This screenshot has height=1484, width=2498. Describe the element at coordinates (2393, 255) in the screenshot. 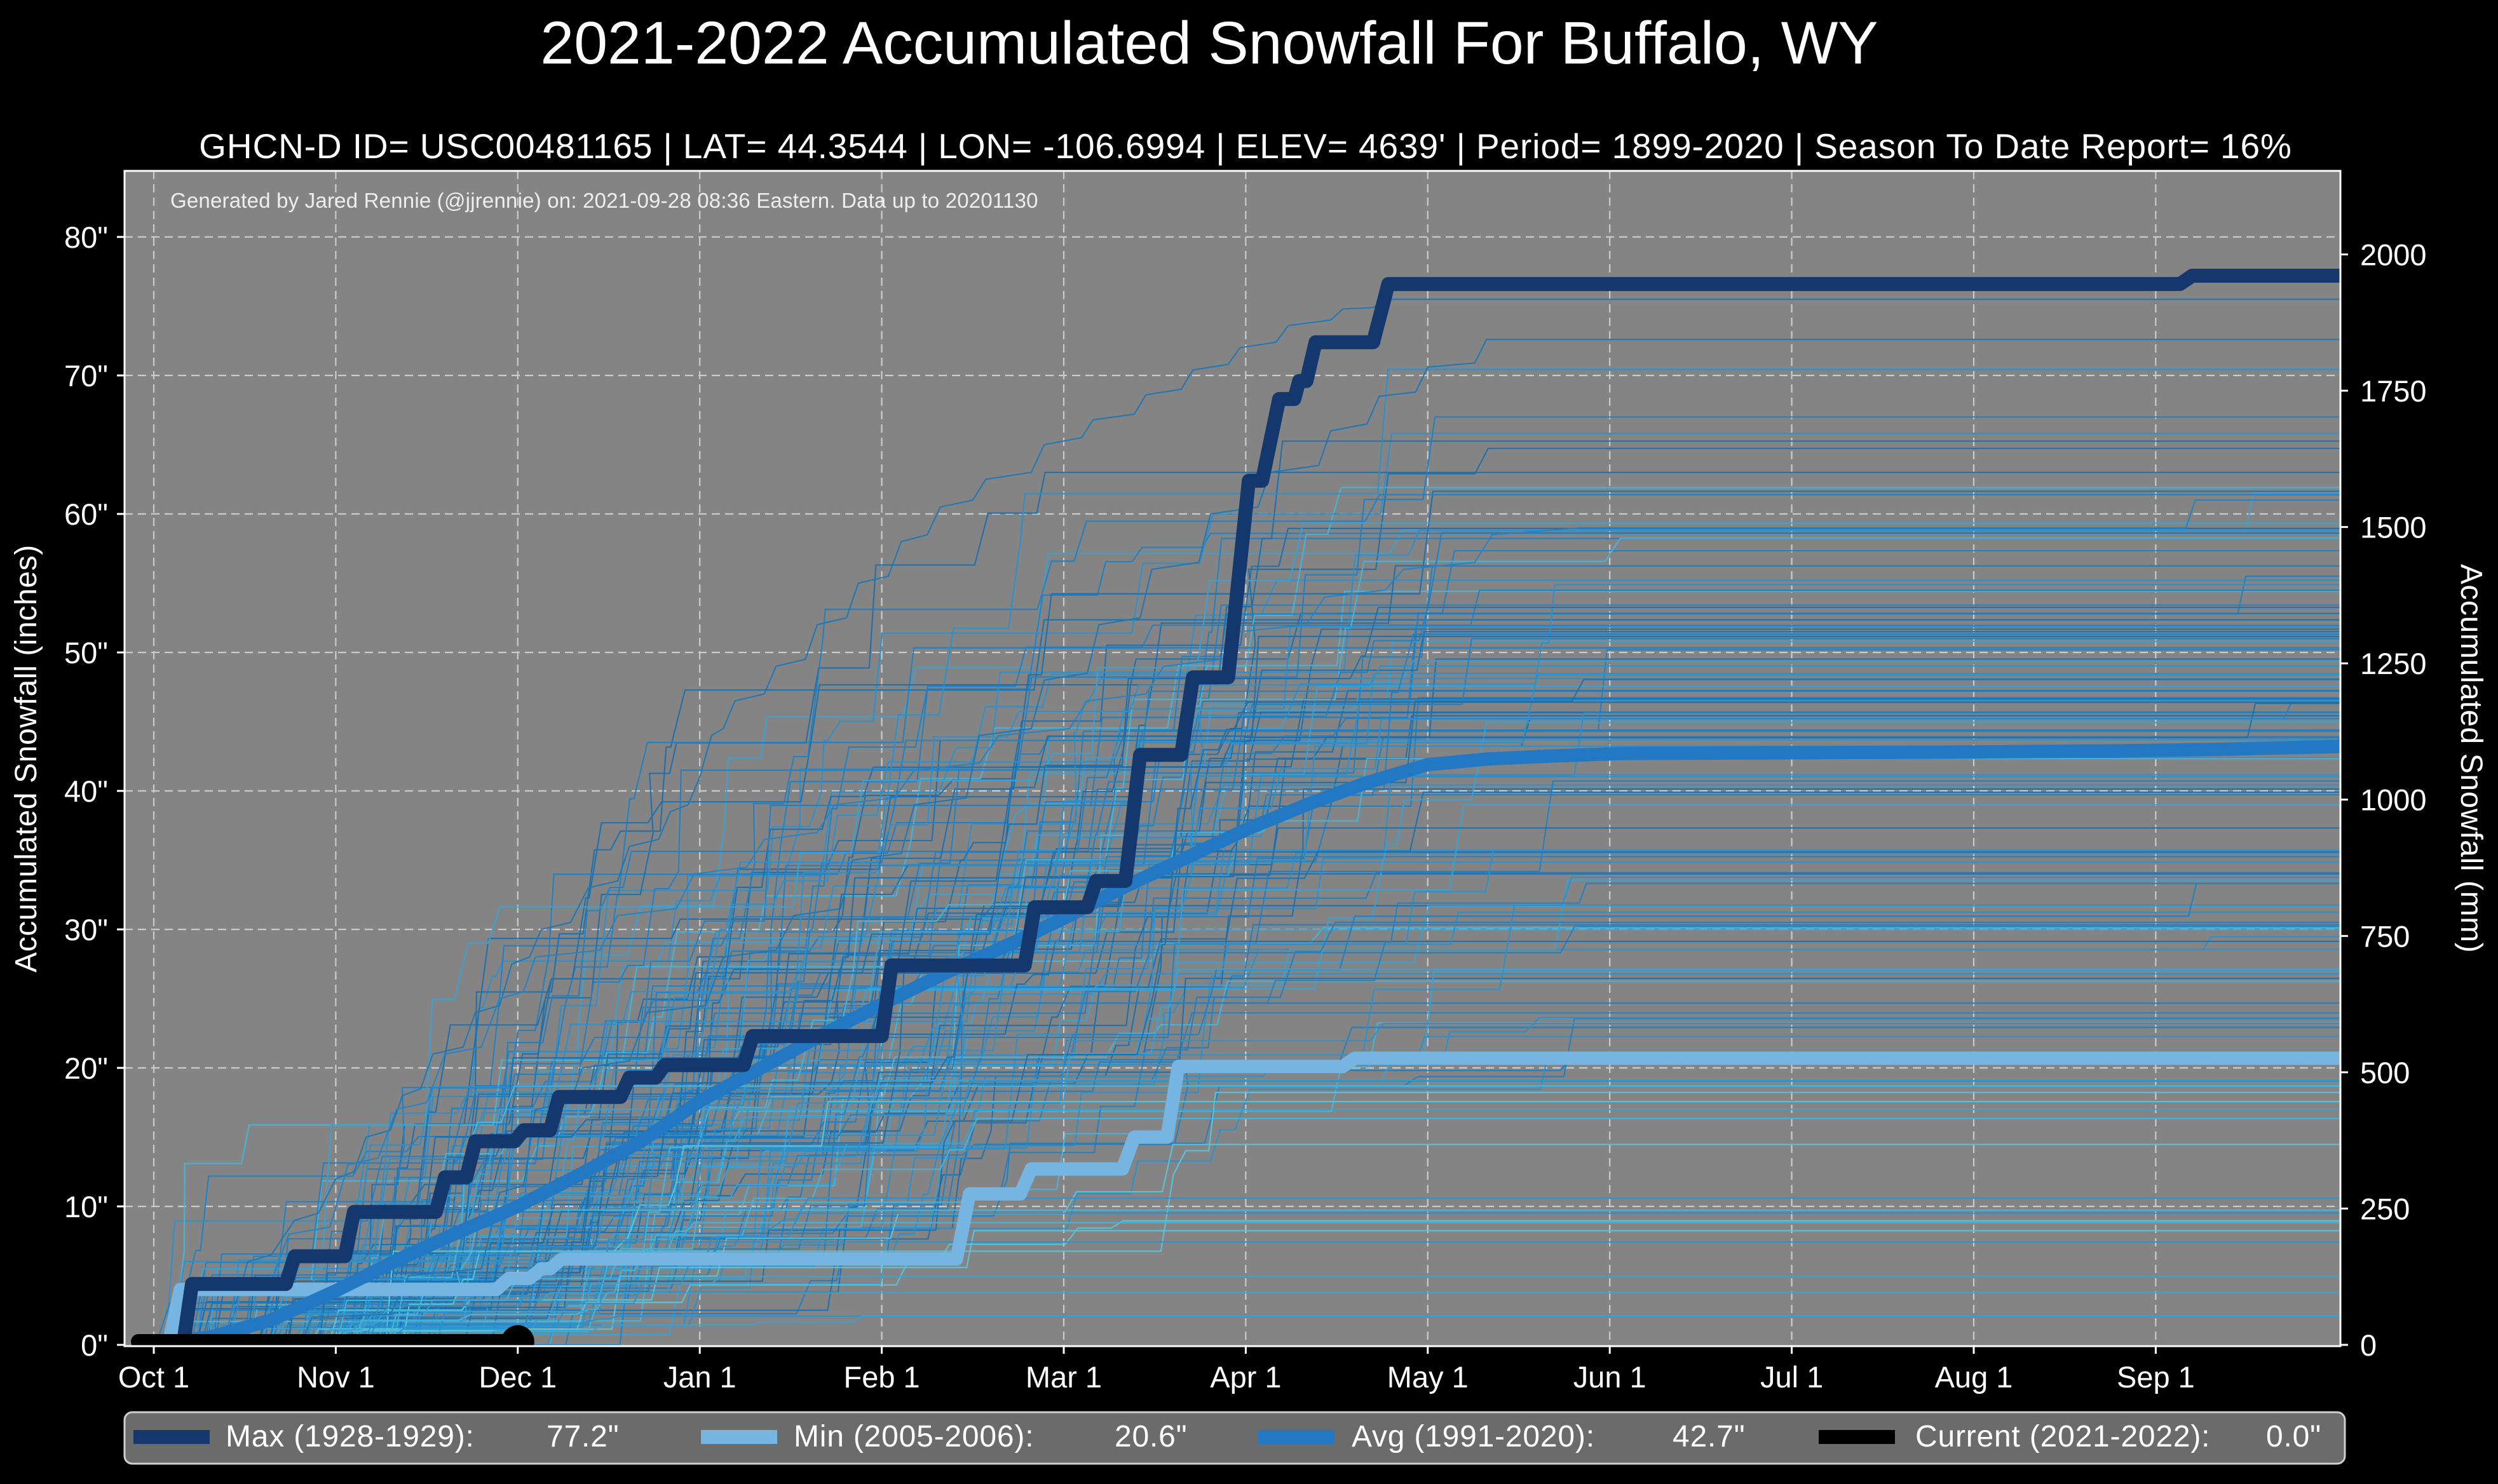

I see `svg-text: 2000` at that location.